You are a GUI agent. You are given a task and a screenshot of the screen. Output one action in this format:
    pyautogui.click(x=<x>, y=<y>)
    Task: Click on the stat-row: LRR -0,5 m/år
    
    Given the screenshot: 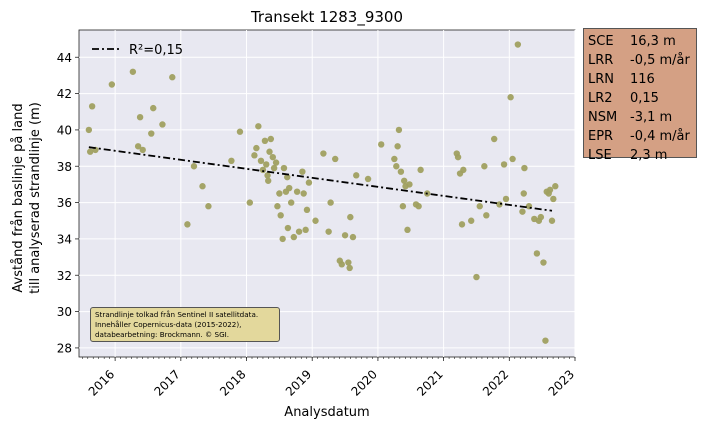 What is the action you would take?
    pyautogui.click(x=639, y=60)
    